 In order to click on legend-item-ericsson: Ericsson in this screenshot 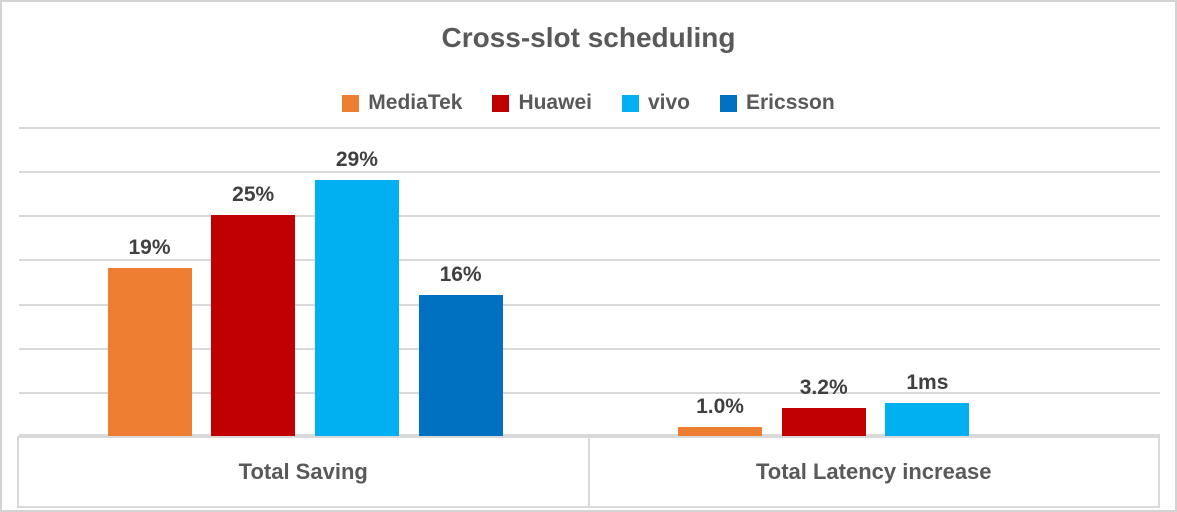, I will do `click(777, 103)`.